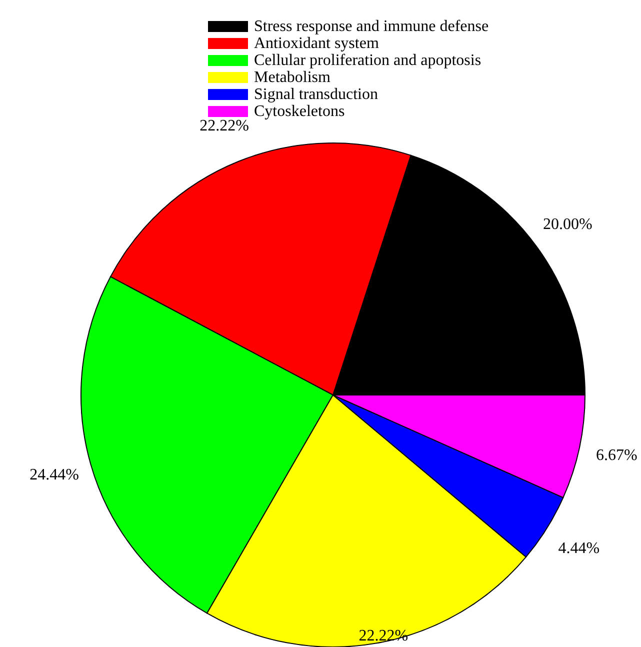  I want to click on data-label: 24.44%, so click(54, 475).